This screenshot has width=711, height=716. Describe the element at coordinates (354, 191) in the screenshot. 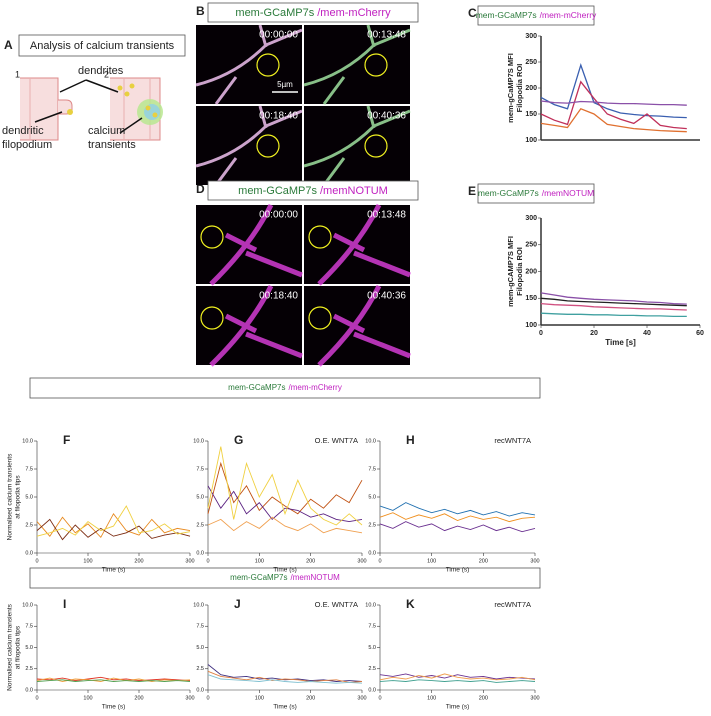

I see `header-part: /memNOTUM` at that location.